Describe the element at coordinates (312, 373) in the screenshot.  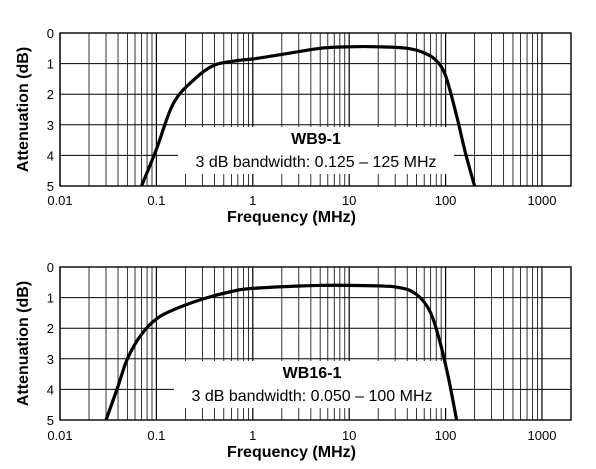
I see `annotation-model-name: WB16-1` at that location.